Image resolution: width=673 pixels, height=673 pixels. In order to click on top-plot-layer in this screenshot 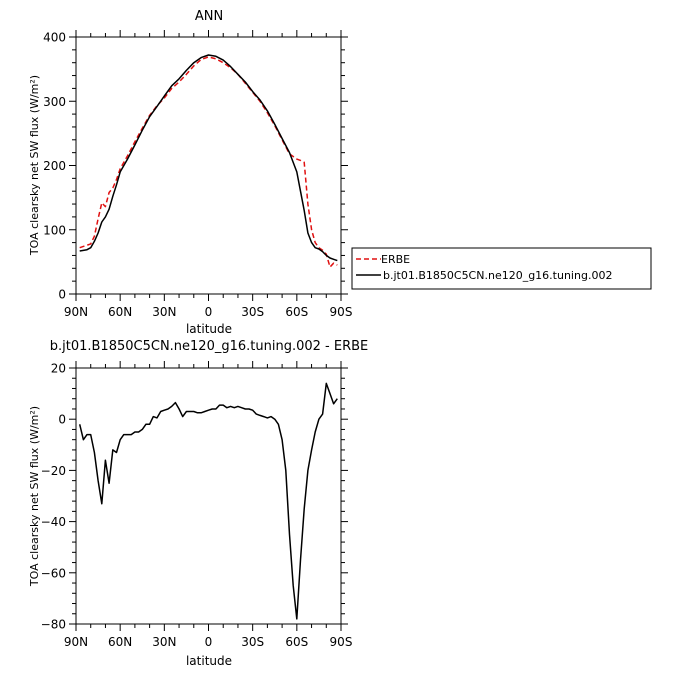, I will do `click(208, 161)`.